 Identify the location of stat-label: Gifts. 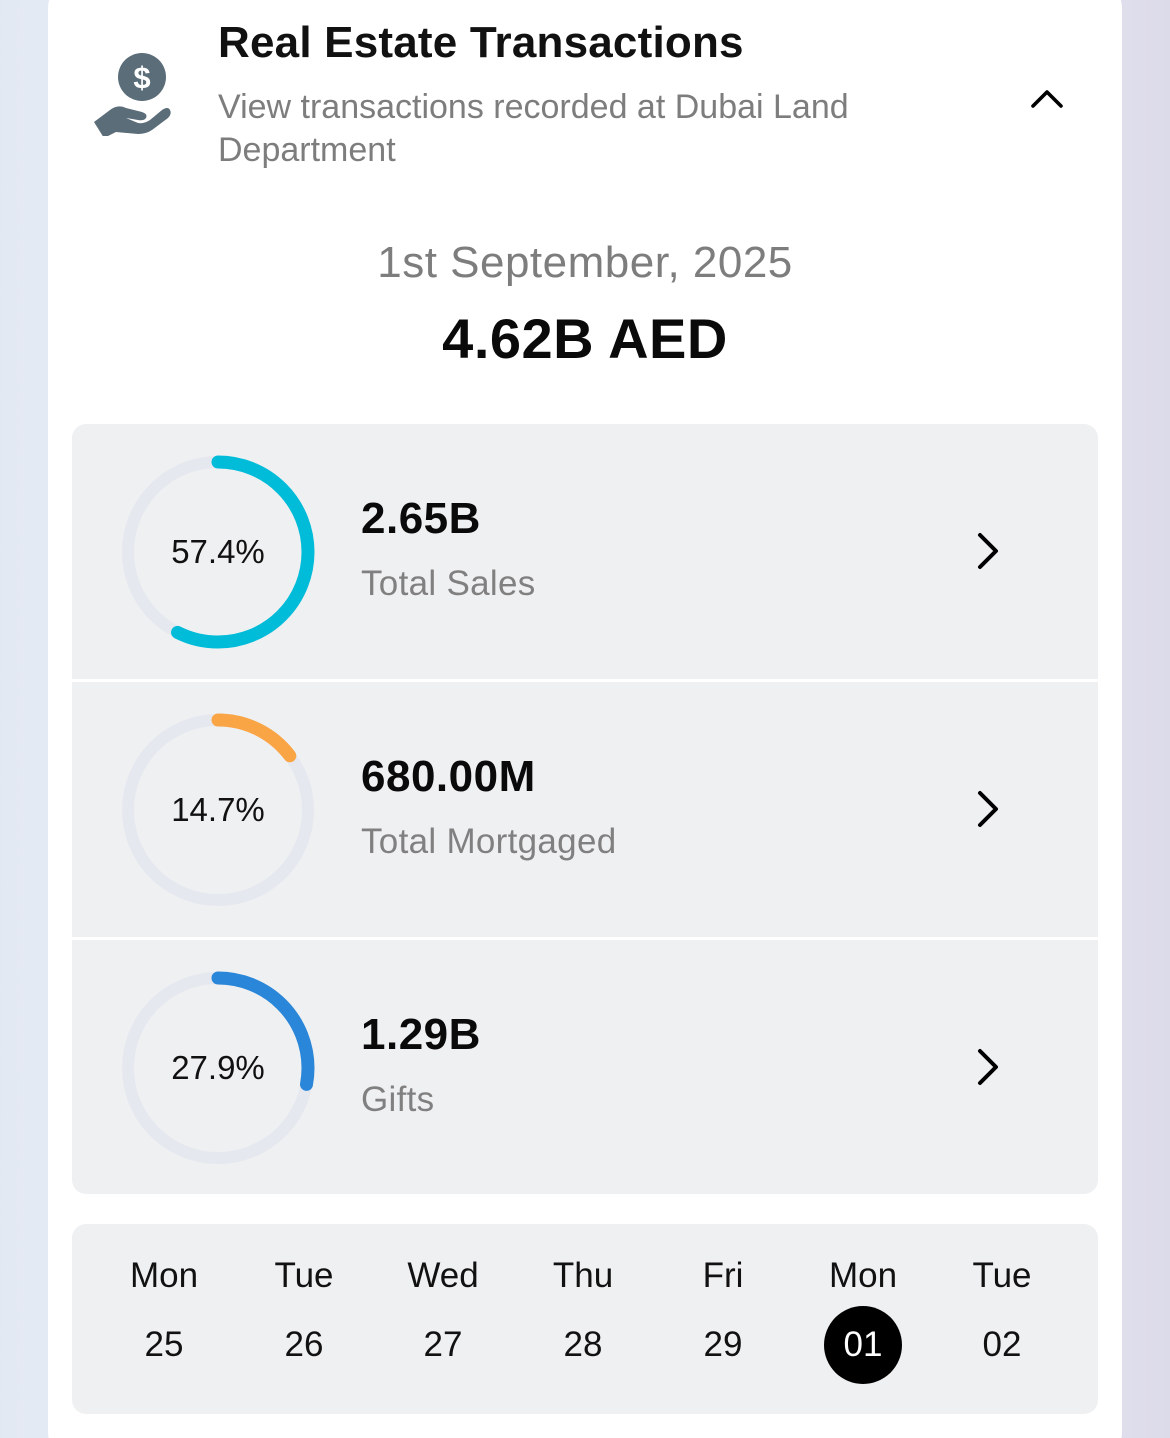
(398, 1099).